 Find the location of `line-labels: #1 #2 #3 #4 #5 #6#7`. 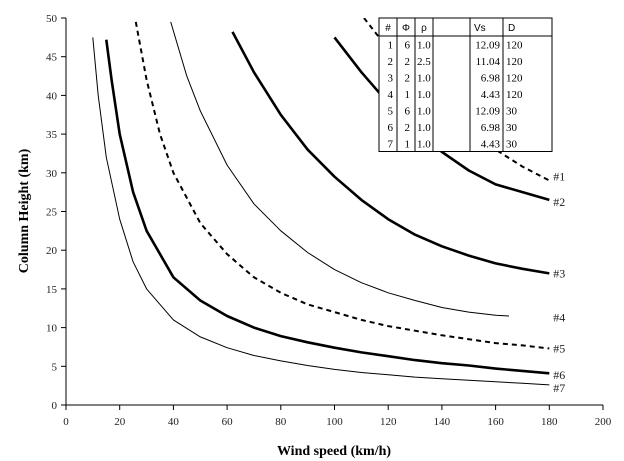

line-labels: #1 #2 #3 #4 #5 #6#7 is located at coordinates (559, 282).